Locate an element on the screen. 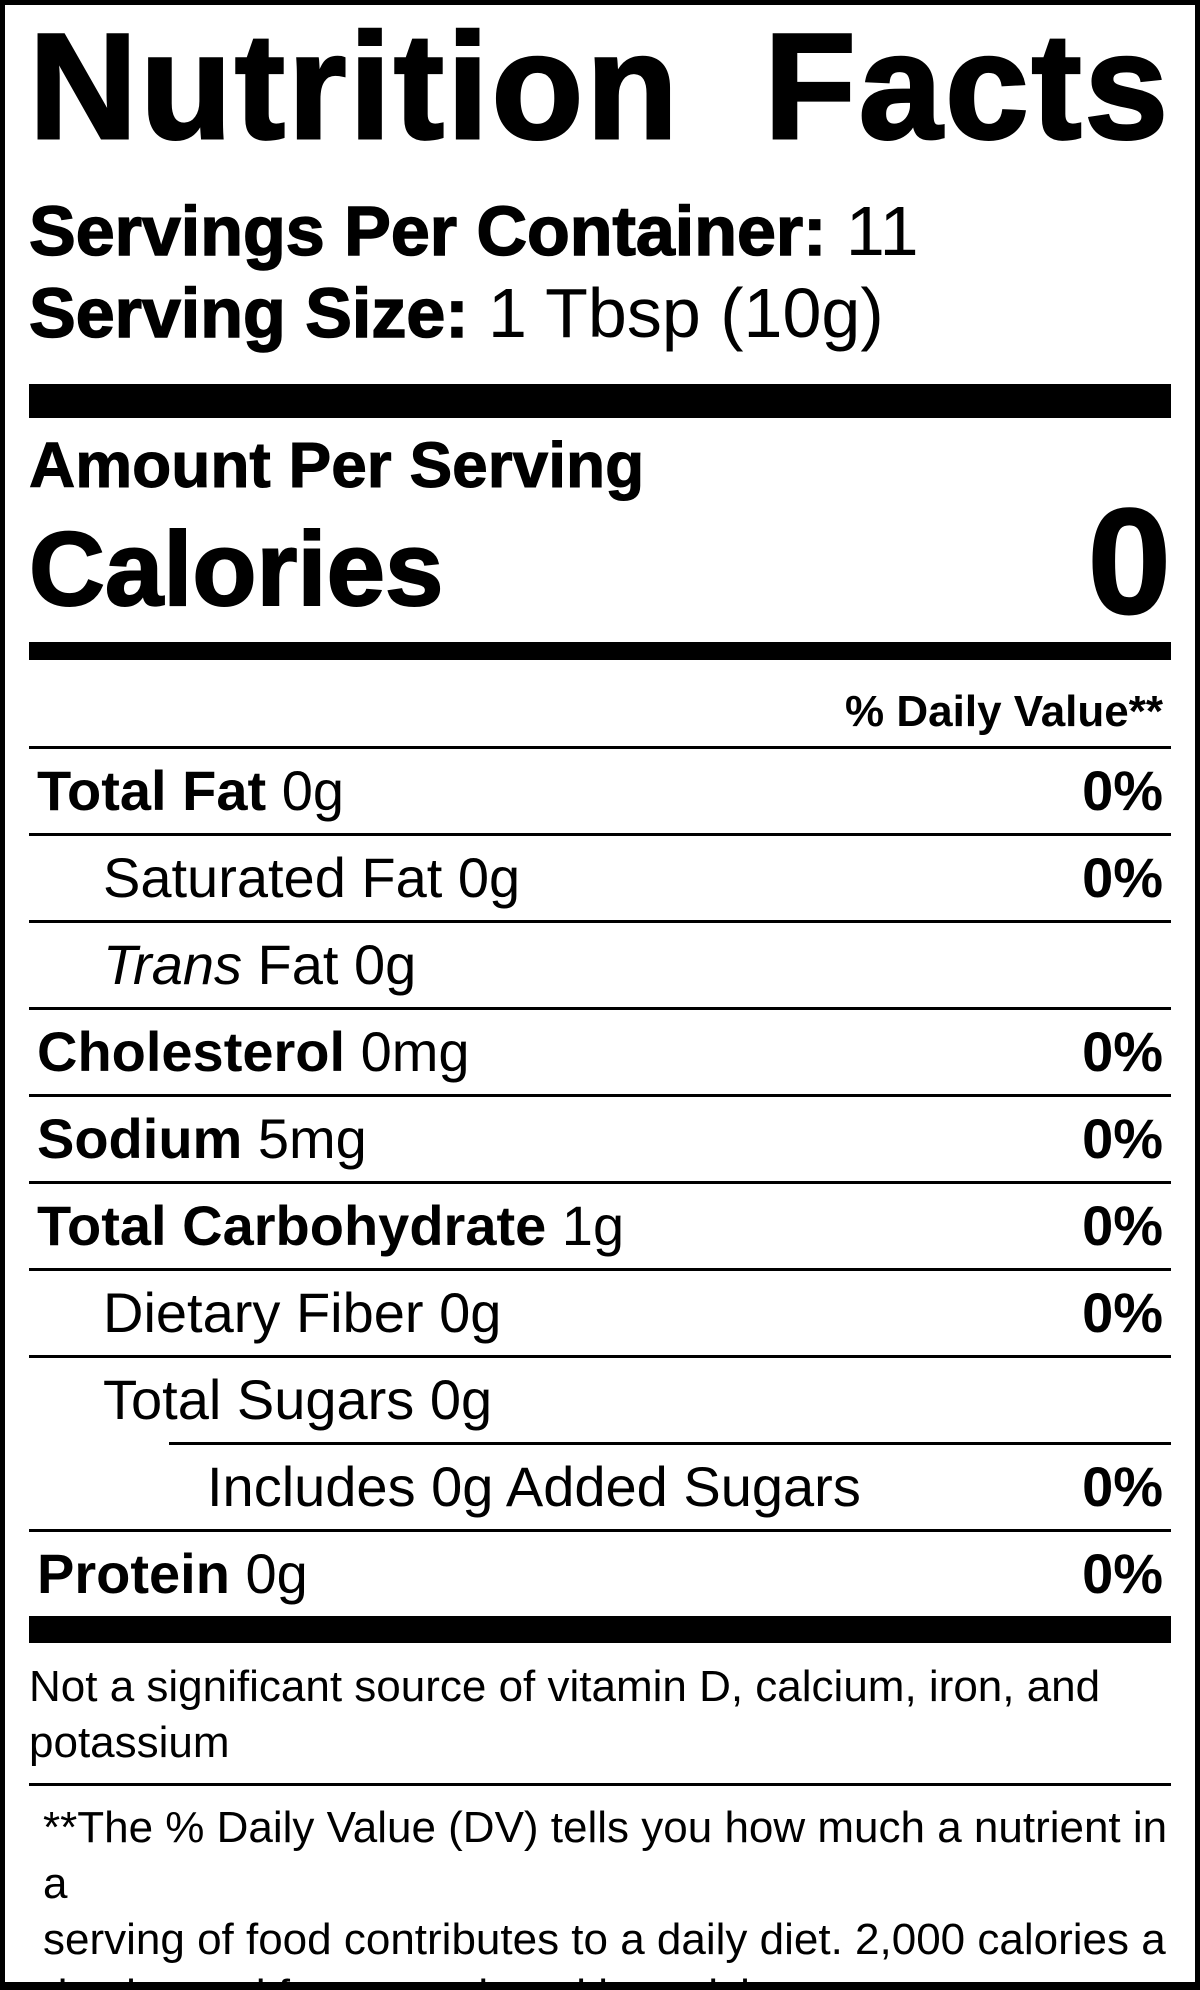 The width and height of the screenshot is (1200, 1990). daily-value-header: % Daily Value** is located at coordinates (600, 704).